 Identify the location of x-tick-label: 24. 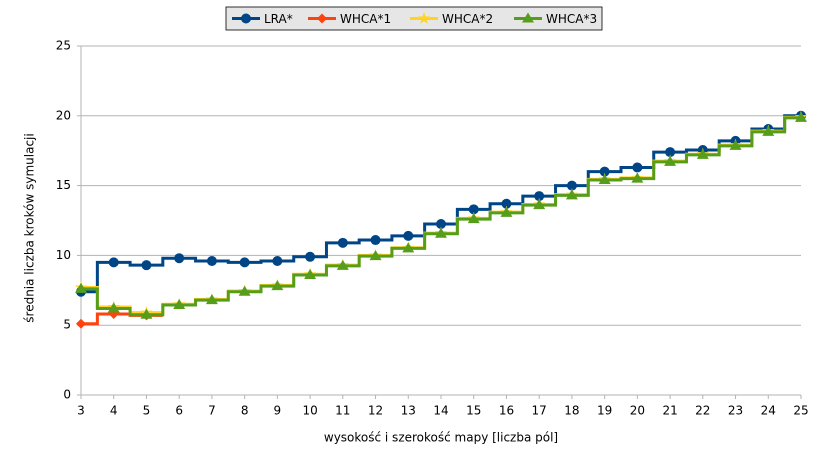
(768, 411).